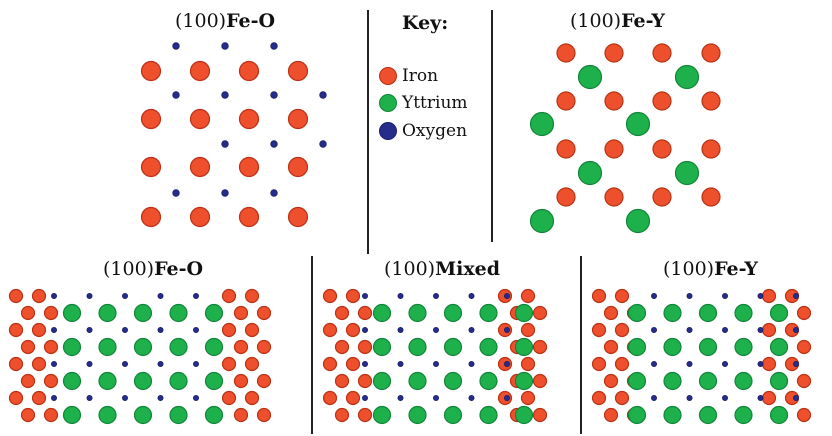  I want to click on legend-swatch-oxygen, so click(388, 131).